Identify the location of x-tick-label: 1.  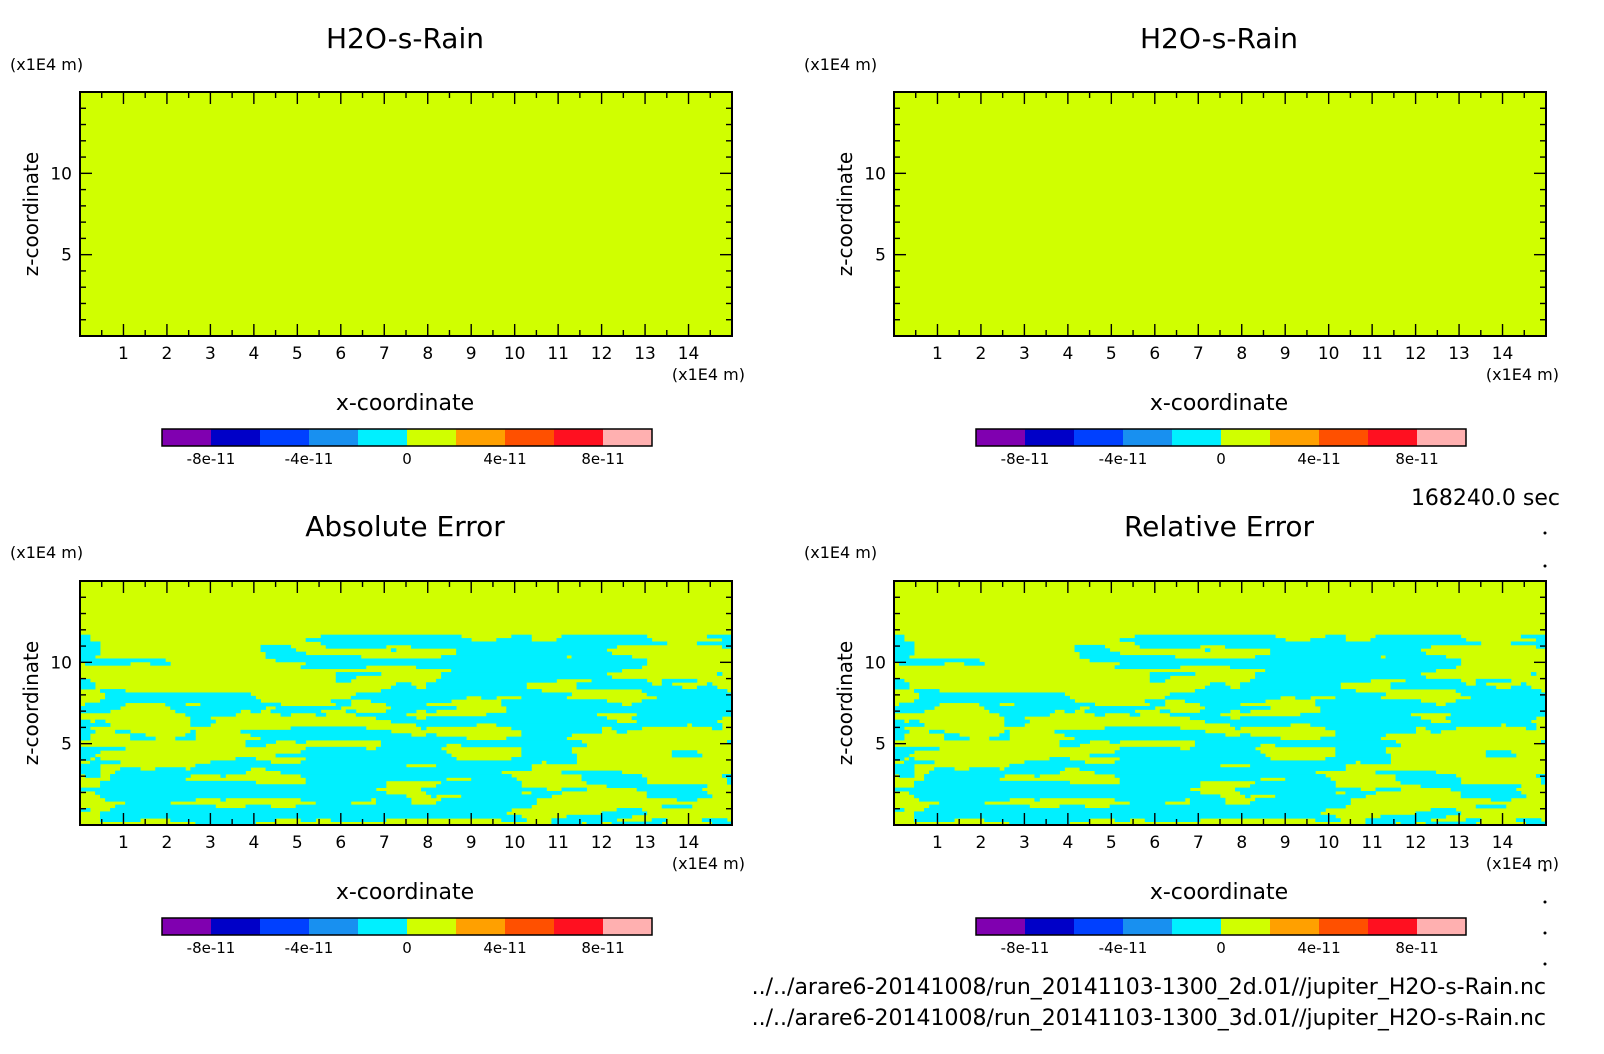
(123, 354).